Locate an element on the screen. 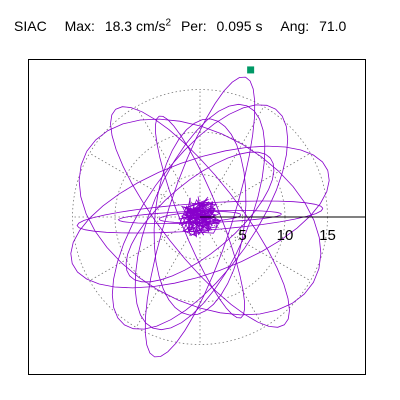  radial-tick-label: 10 is located at coordinates (285, 235).